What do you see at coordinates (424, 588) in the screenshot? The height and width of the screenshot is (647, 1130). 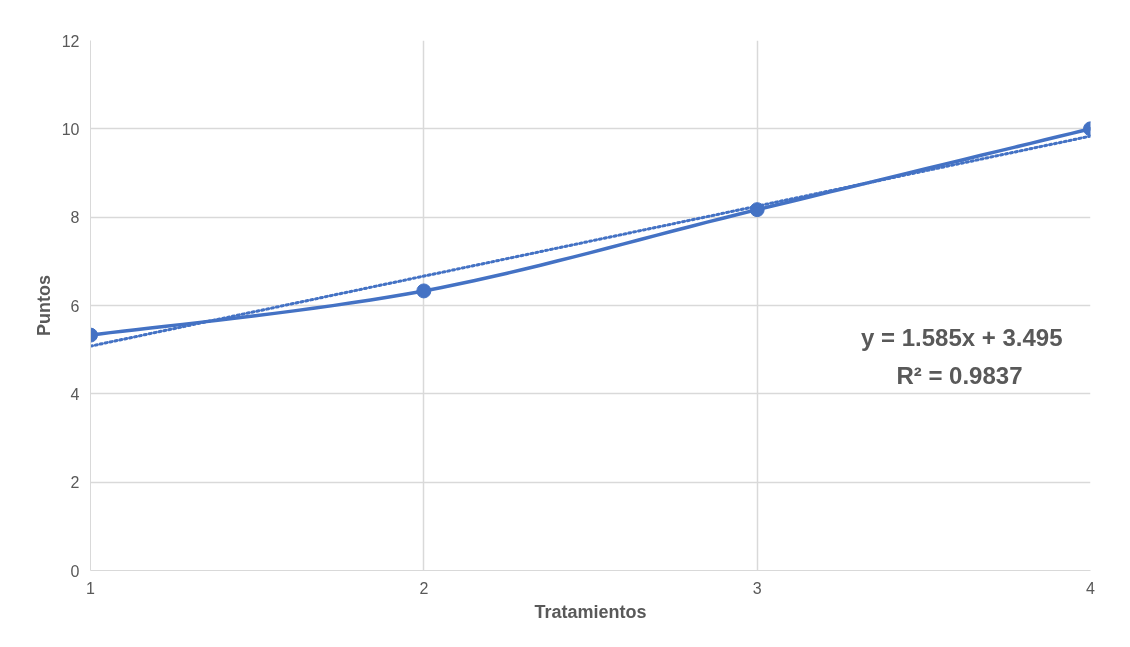 I see `x-tick-label: 2` at bounding box center [424, 588].